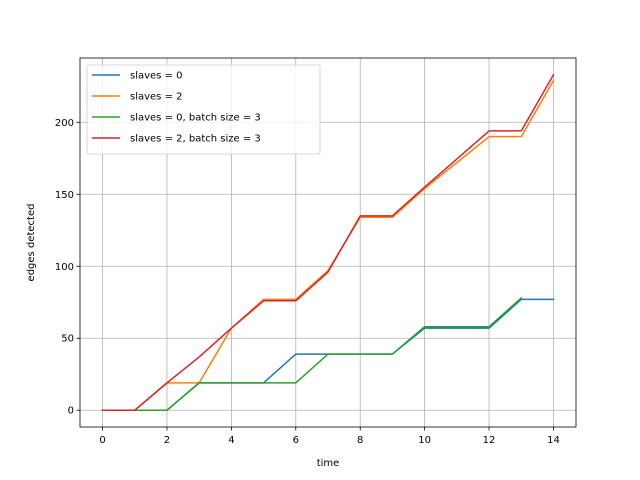 This screenshot has height=480, width=640. I want to click on y-tick-label: 200, so click(64, 123).